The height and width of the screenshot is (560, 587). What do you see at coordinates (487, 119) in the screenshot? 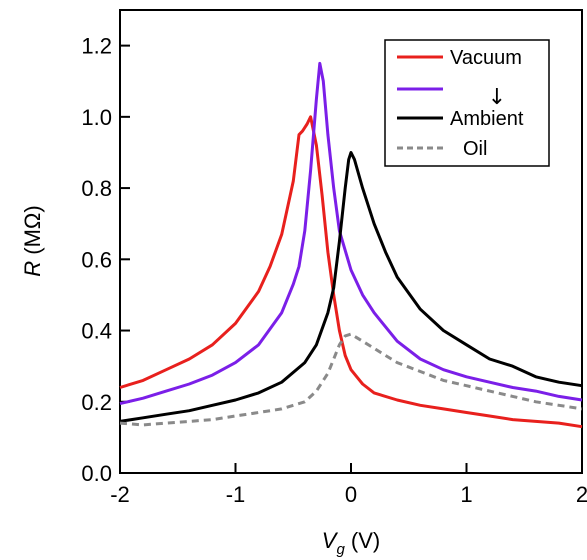
I see `legend-label-ambient: Ambient` at bounding box center [487, 119].